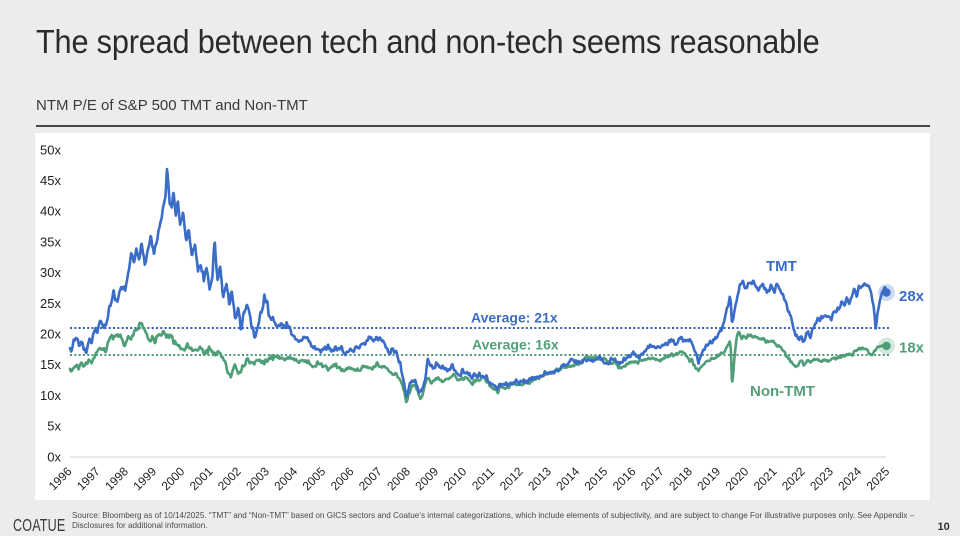  Describe the element at coordinates (511, 478) in the screenshot. I see `svg-text: 2012` at that location.